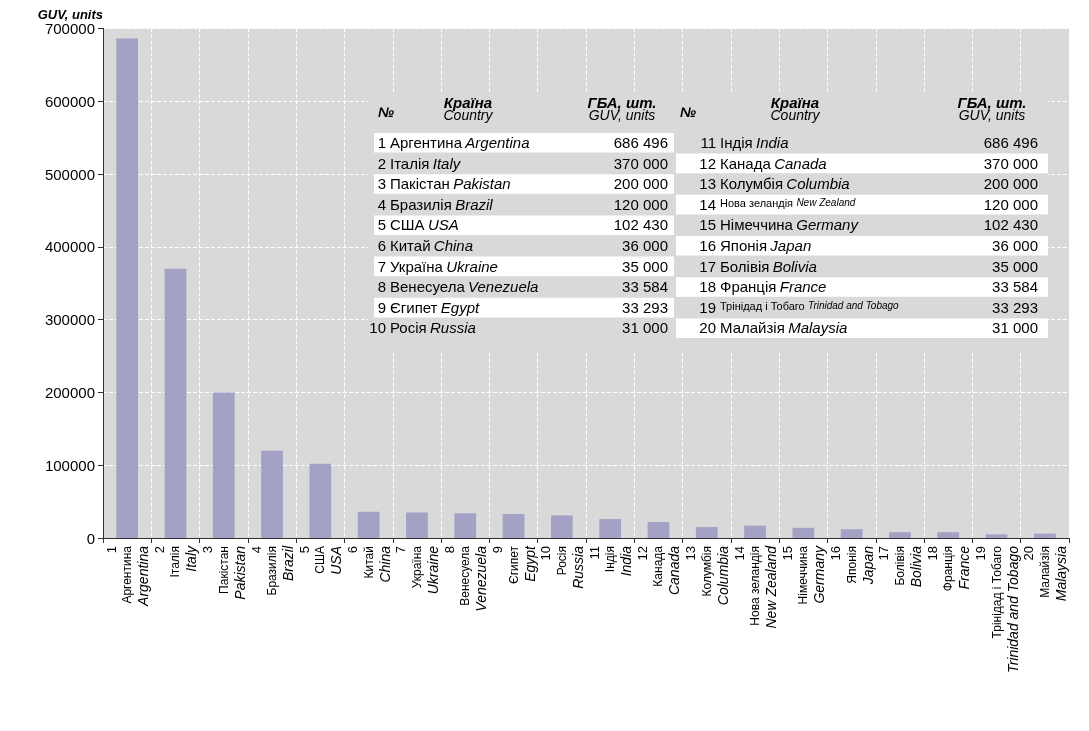 Image resolution: width=1089 pixels, height=731 pixels. Describe the element at coordinates (69, 174) in the screenshot. I see `y-tick-label: 500000` at that location.